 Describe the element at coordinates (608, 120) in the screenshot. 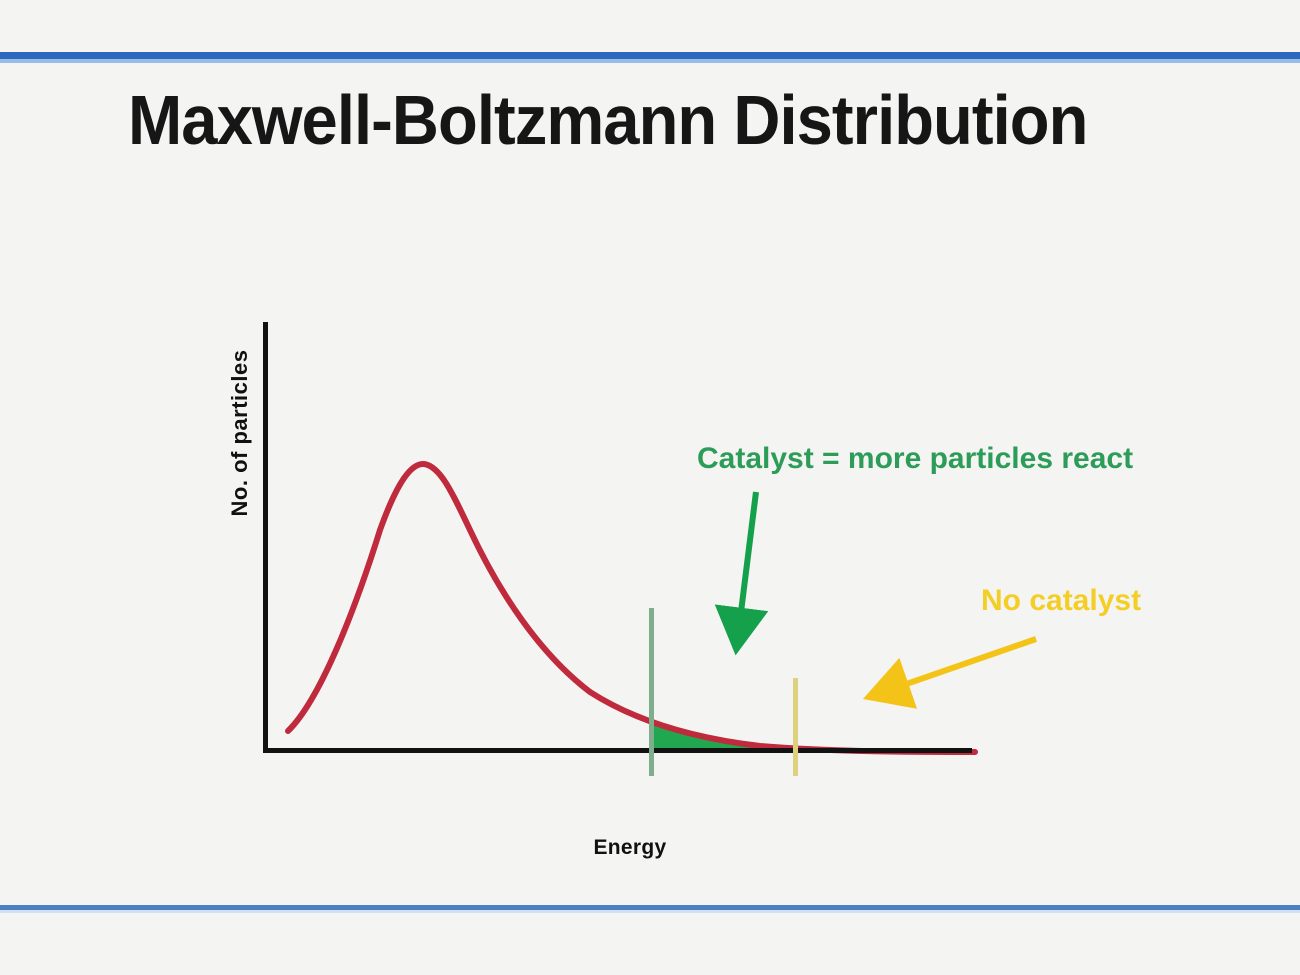

I see `page-title: Maxwell-Boltzmann Distribution` at that location.